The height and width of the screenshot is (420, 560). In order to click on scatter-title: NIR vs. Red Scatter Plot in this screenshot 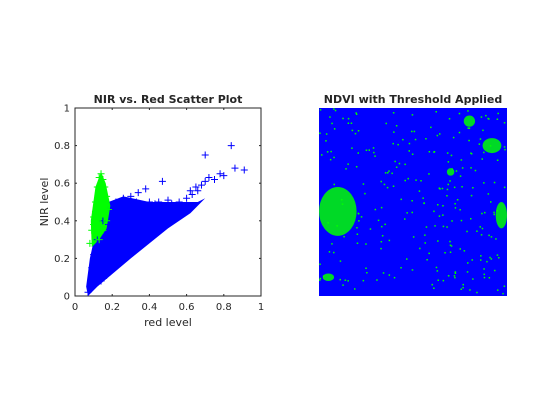, I will do `click(168, 99)`.